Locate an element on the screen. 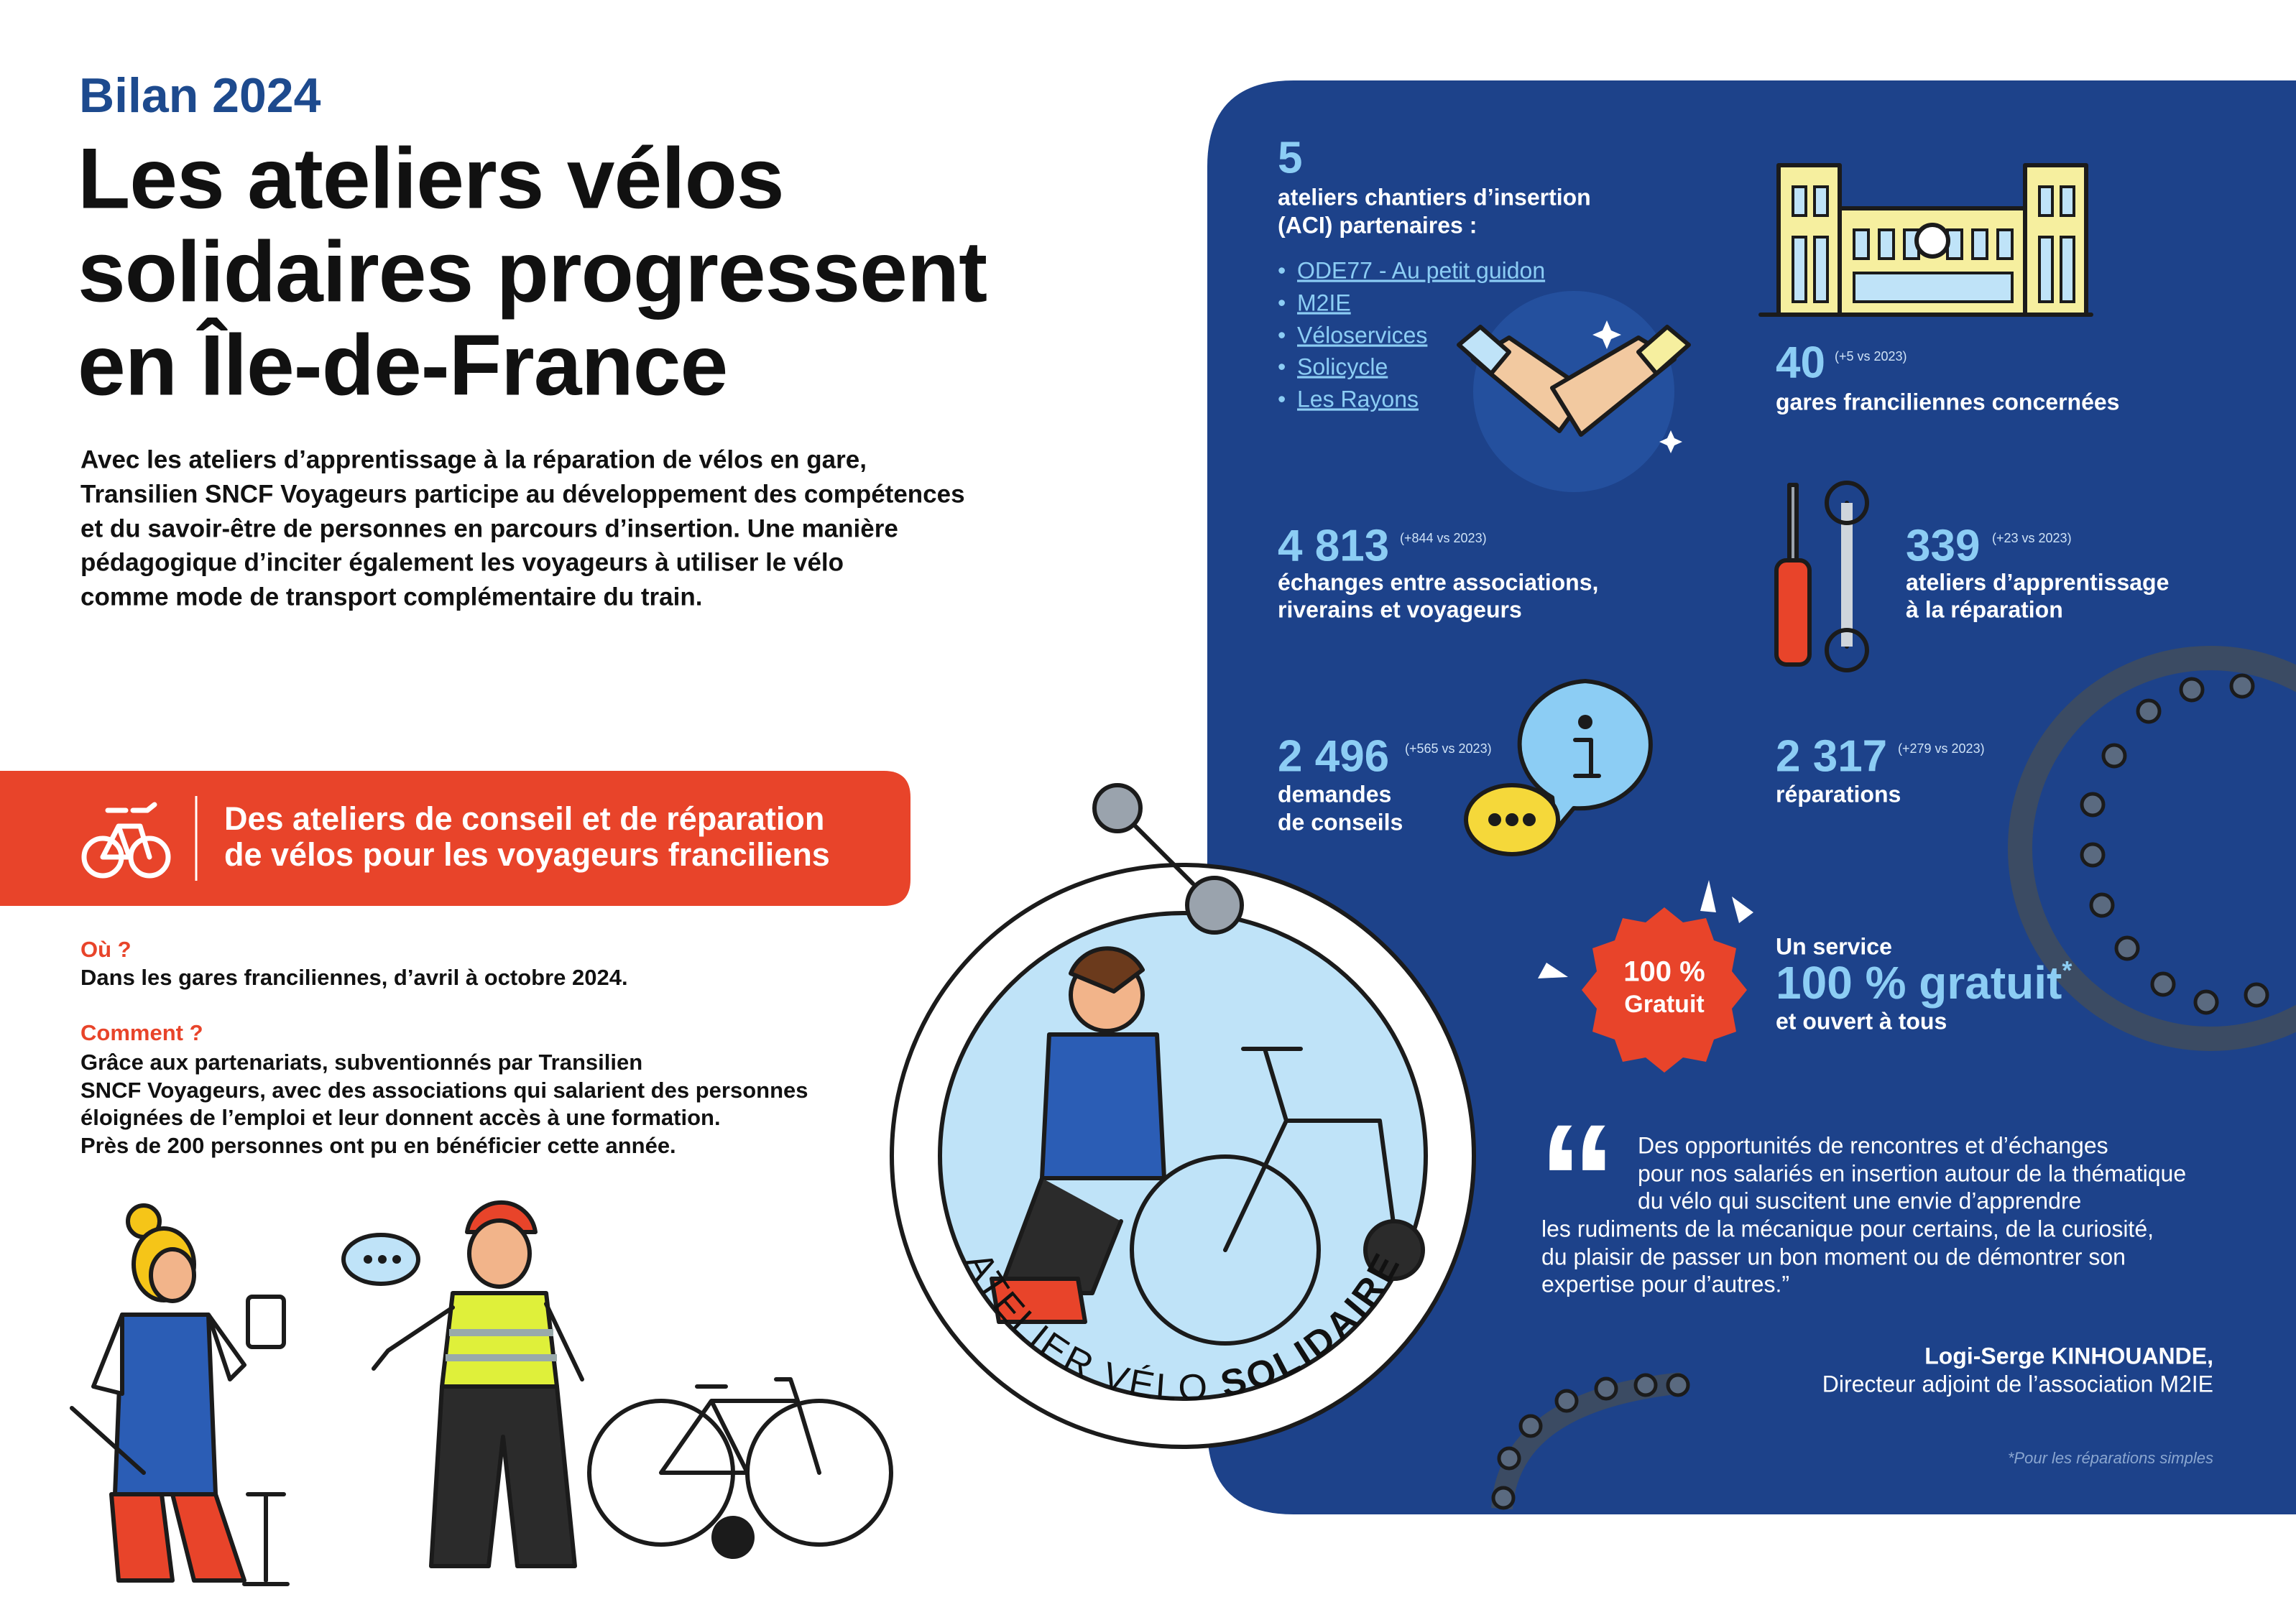 The width and height of the screenshot is (2296, 1597). medallion: ATELIER VÉLO SOLIDAIRE is located at coordinates (1183, 1116).